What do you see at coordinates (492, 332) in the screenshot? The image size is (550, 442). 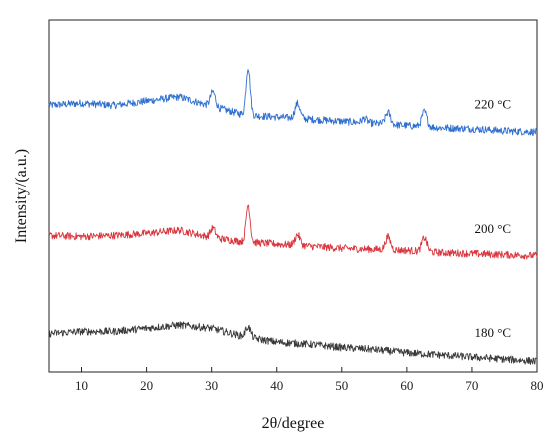 I see `series-label-180c: 180 °C` at bounding box center [492, 332].